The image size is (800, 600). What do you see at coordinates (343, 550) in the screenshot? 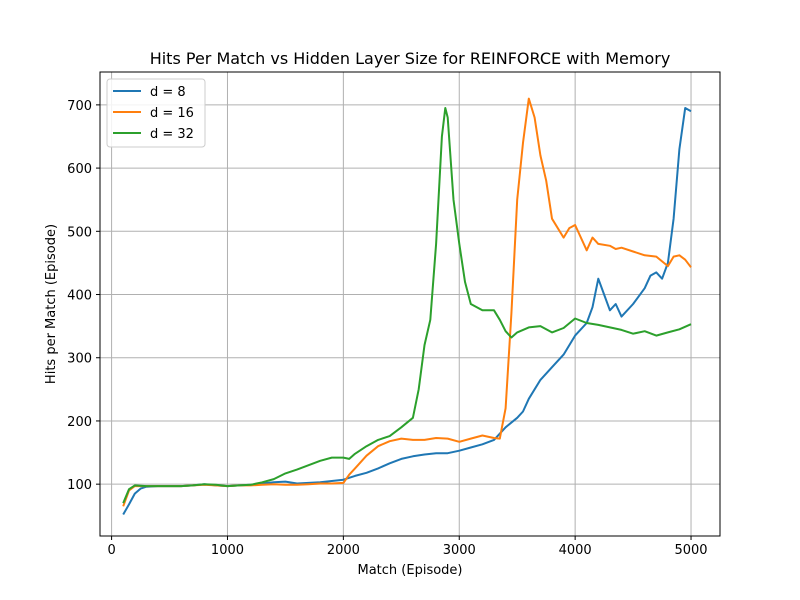
I see `x-tick-label: 2000` at bounding box center [343, 550].